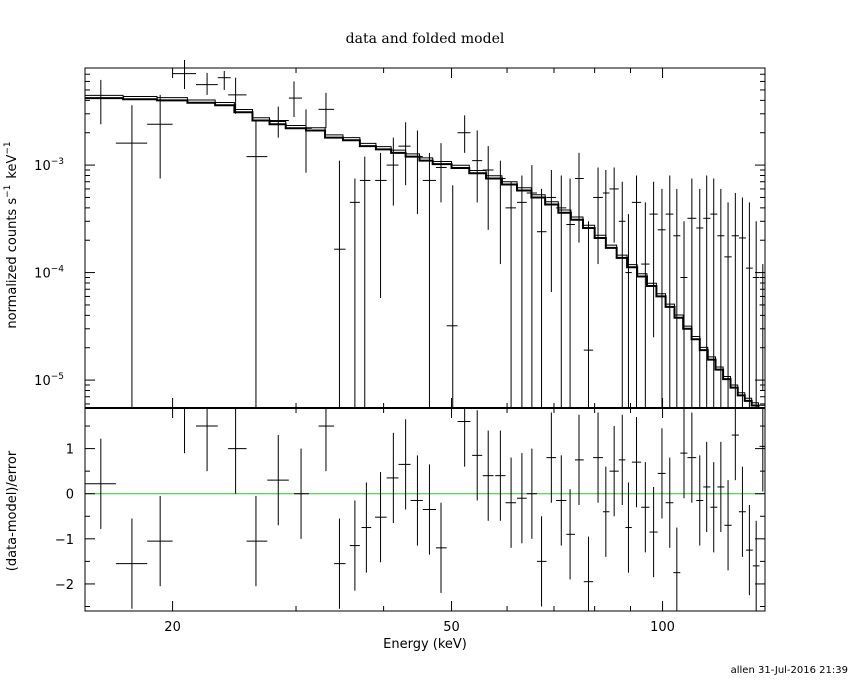  Describe the element at coordinates (8, 191) in the screenshot. I see `ylabel-exp-1: −1` at that location.